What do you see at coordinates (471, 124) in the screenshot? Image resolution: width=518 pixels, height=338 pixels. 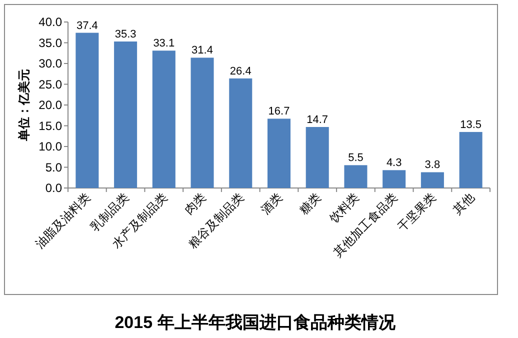 I see `data-label: 13.5` at bounding box center [471, 124].